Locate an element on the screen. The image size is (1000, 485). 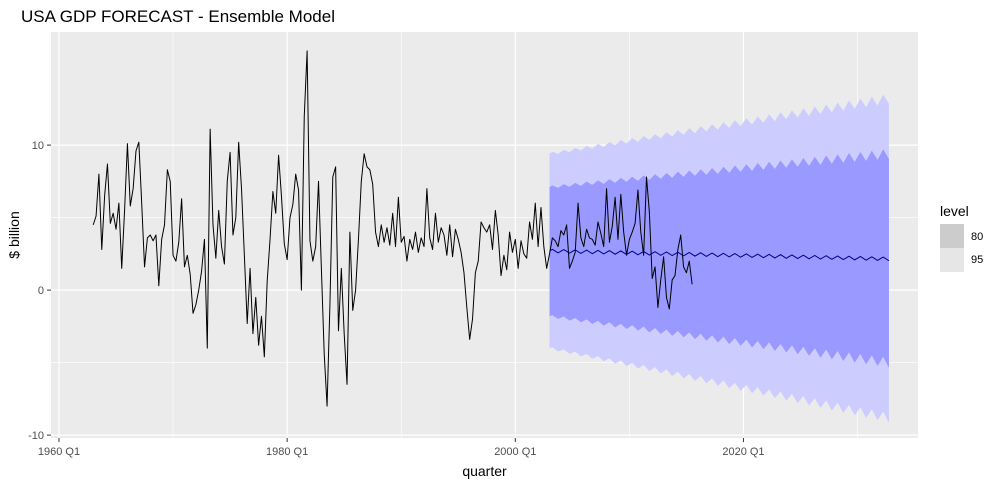
forecast-mean-line is located at coordinates (719, 255).